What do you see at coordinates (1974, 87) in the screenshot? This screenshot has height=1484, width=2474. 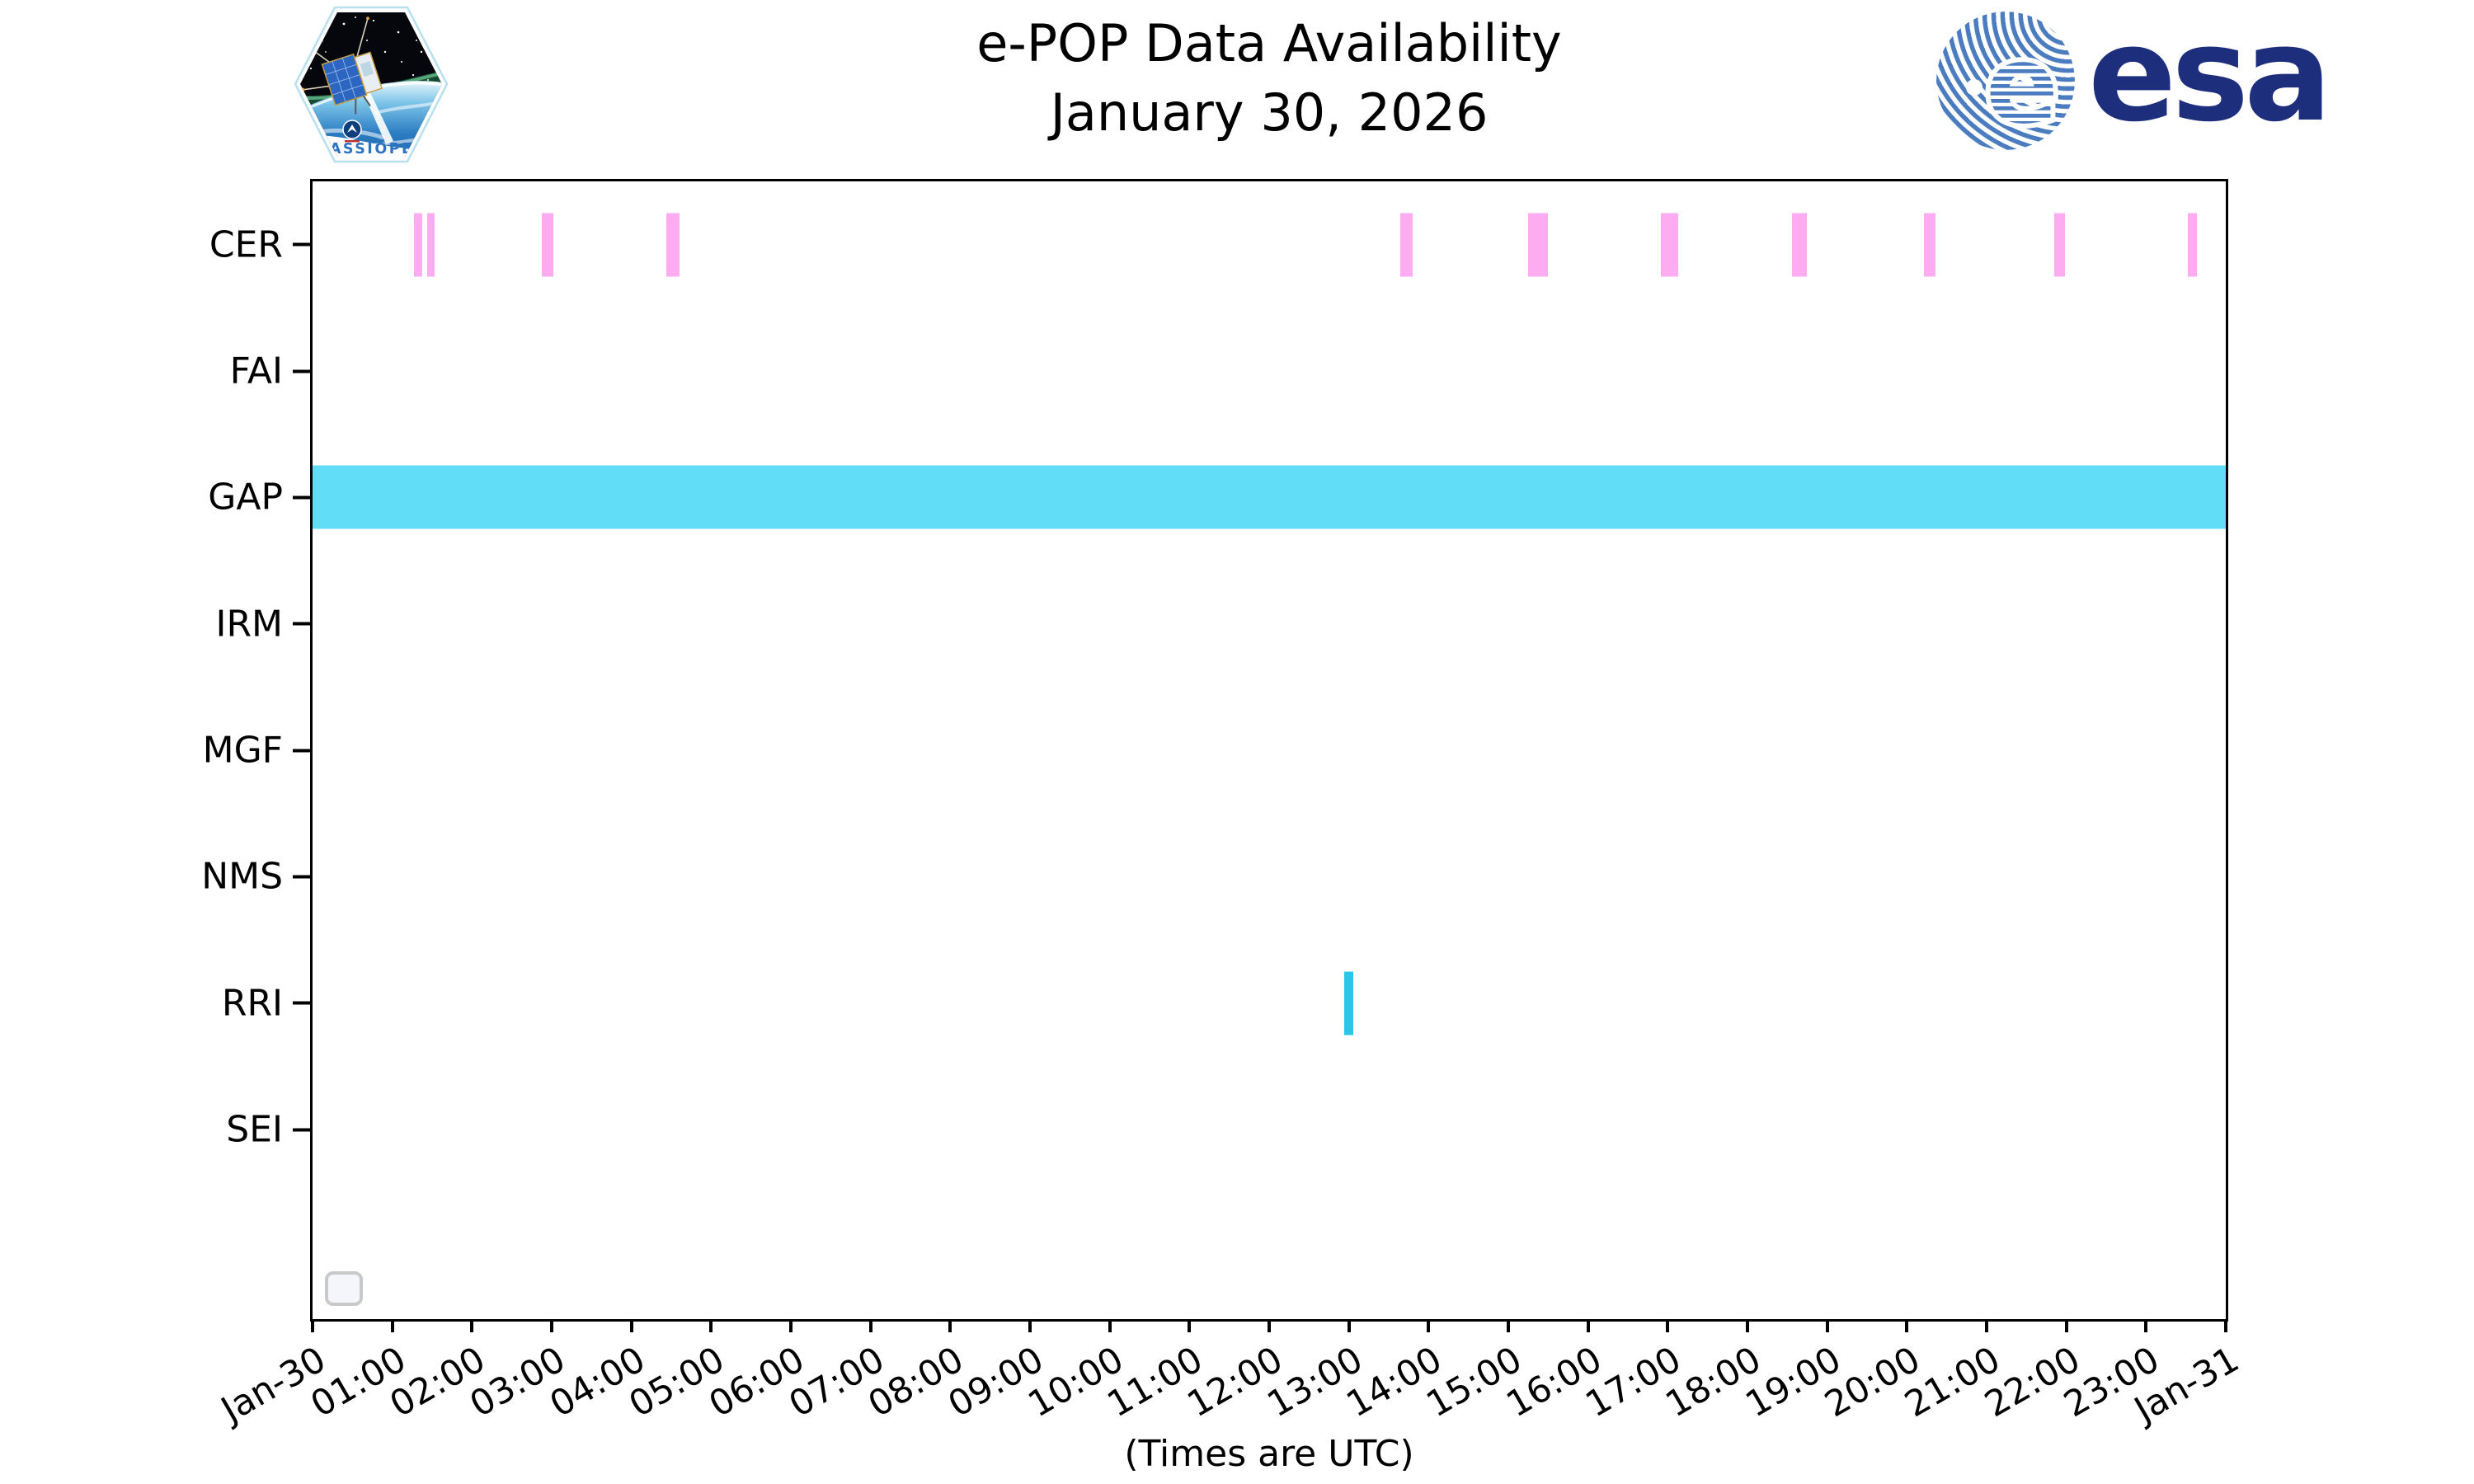 I see `esa-globe-white-dot` at bounding box center [1974, 87].